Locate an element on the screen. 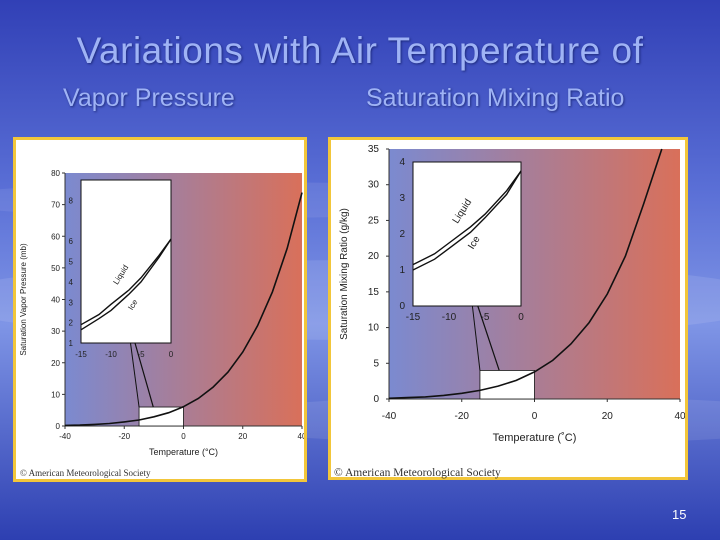  y-tick-label: 25 is located at coordinates (374, 220).